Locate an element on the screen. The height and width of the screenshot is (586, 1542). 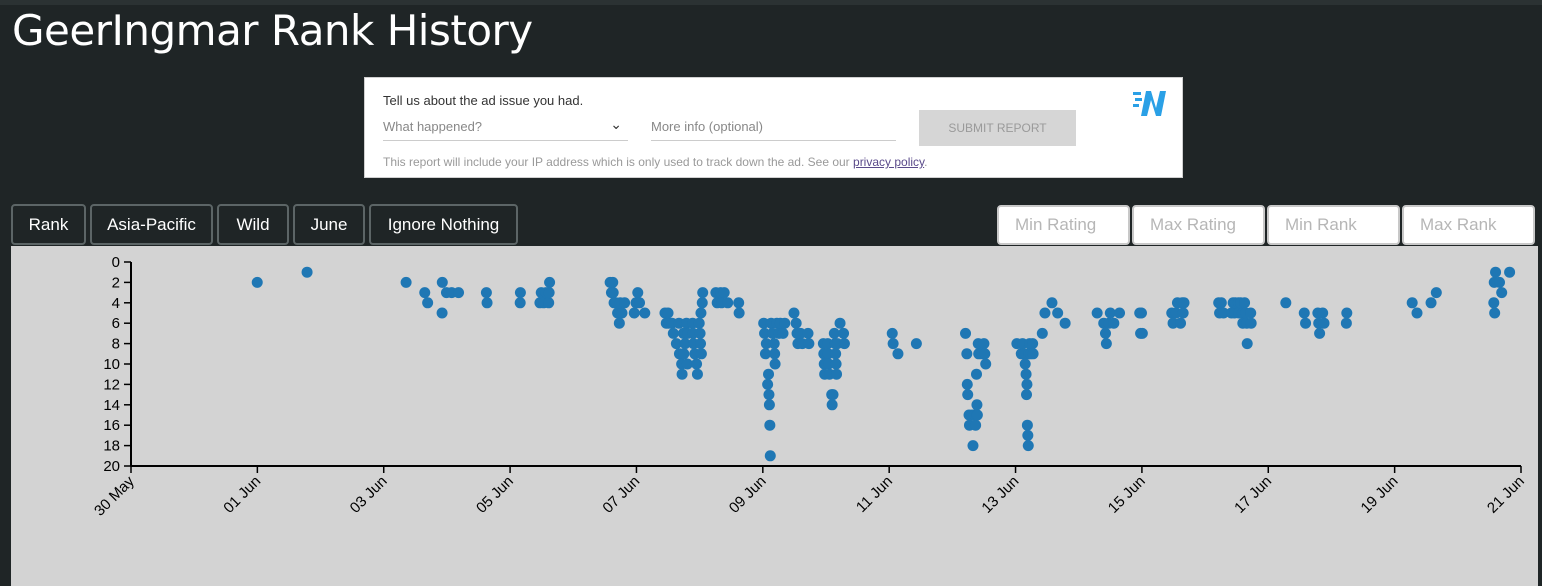
ad-more-info-placeholder: More info (optional) is located at coordinates (707, 126).